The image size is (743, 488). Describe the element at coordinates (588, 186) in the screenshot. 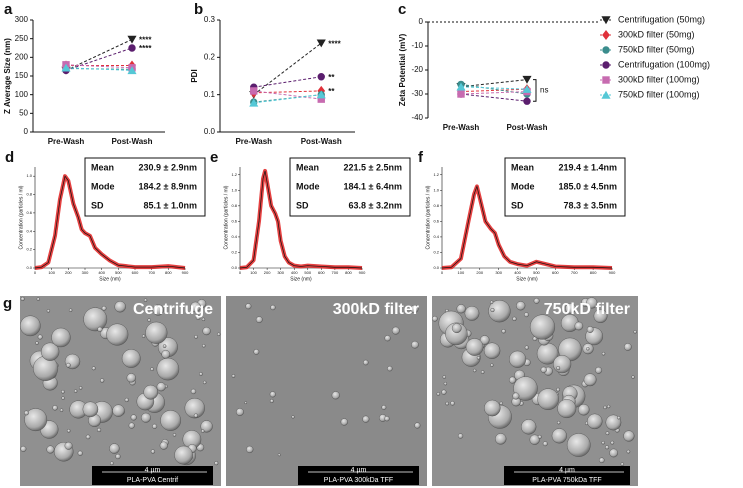

I see `stats-value: 185.0 ± 4.5nm` at that location.